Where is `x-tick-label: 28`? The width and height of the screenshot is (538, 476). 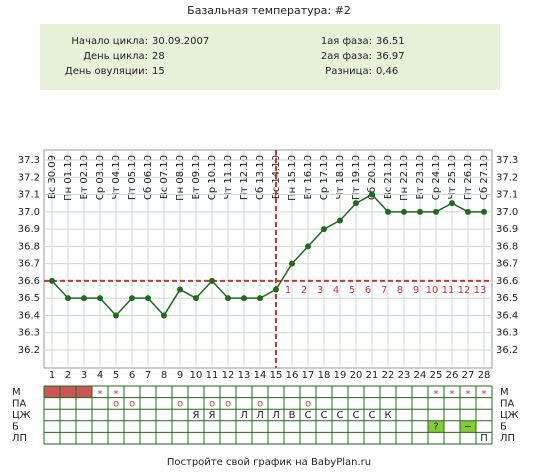
x-tick-label: 28 is located at coordinates (484, 375).